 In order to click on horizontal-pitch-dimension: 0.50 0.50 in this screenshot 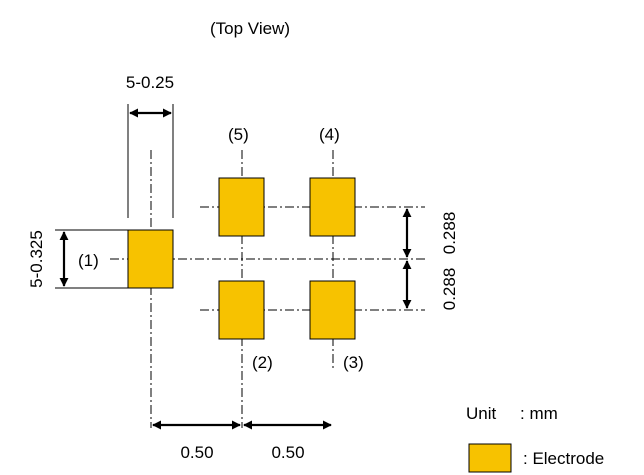, I will do `click(242, 441)`.